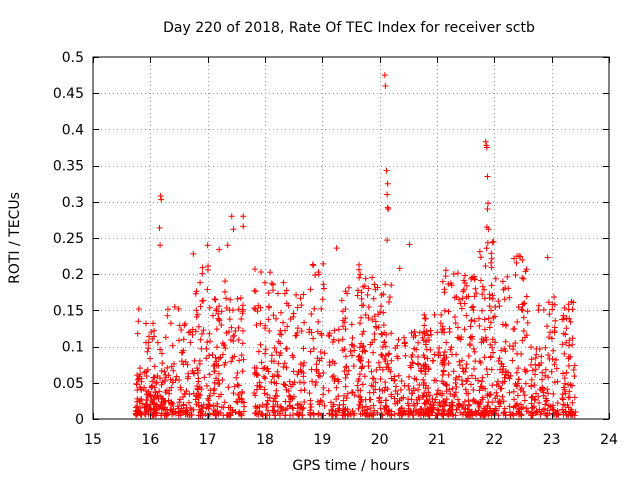  Describe the element at coordinates (265, 440) in the screenshot. I see `x-tick-label: 18` at that location.